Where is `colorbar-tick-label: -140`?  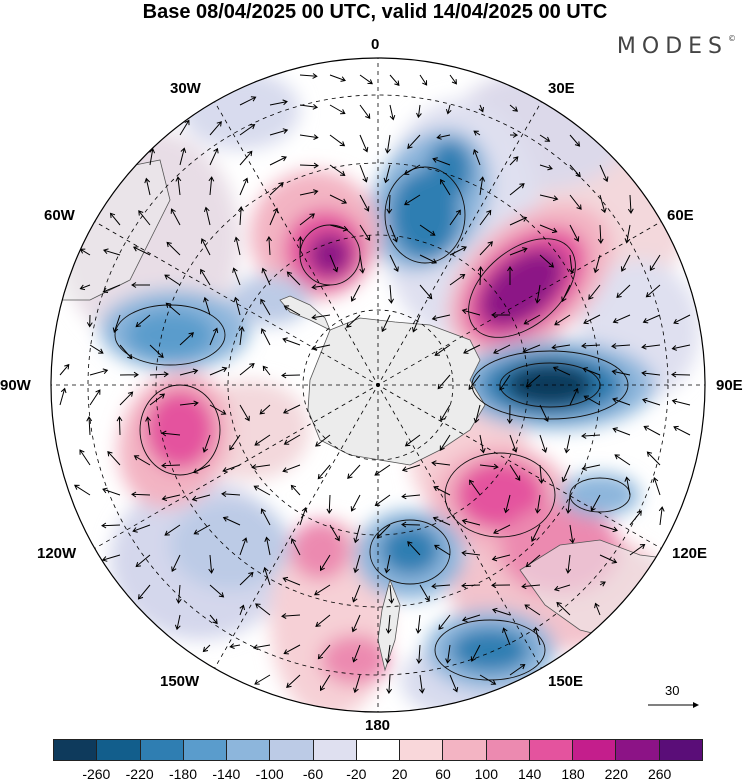
colorbar-tick-label: -140 is located at coordinates (226, 774).